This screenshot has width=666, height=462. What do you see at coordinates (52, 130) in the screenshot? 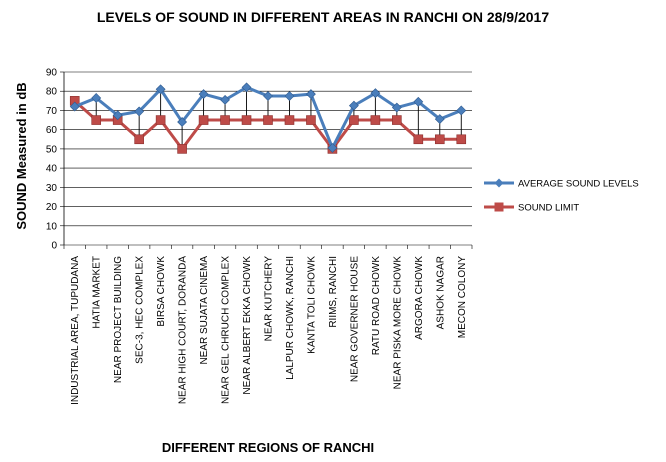
I see `y-tick-label: 60` at bounding box center [52, 130].